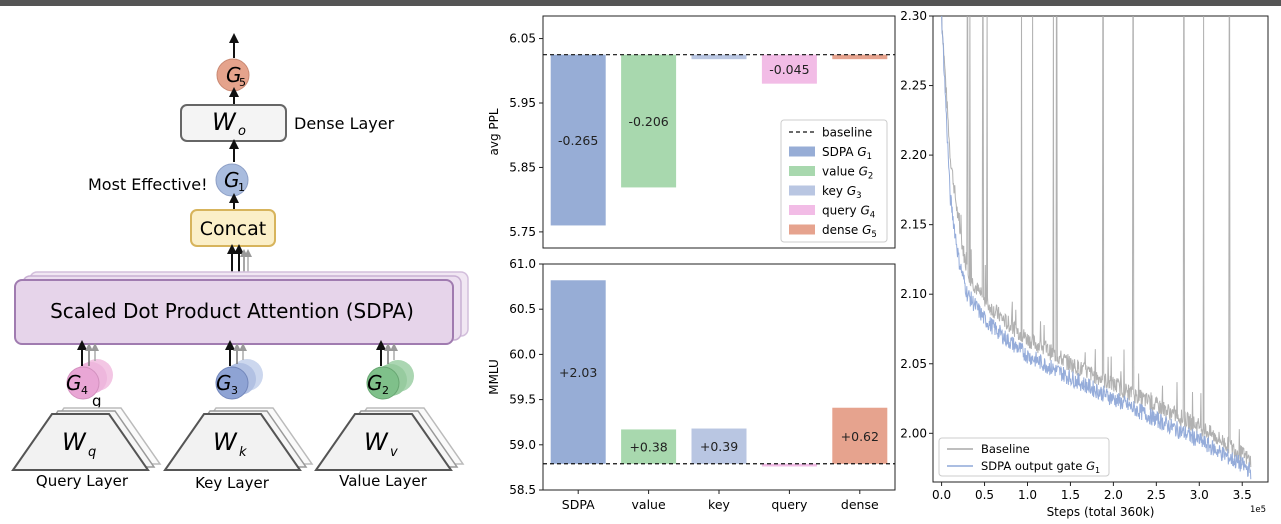  I want to click on legend: Baseline SDPA output gate G1, so click(1024, 457).